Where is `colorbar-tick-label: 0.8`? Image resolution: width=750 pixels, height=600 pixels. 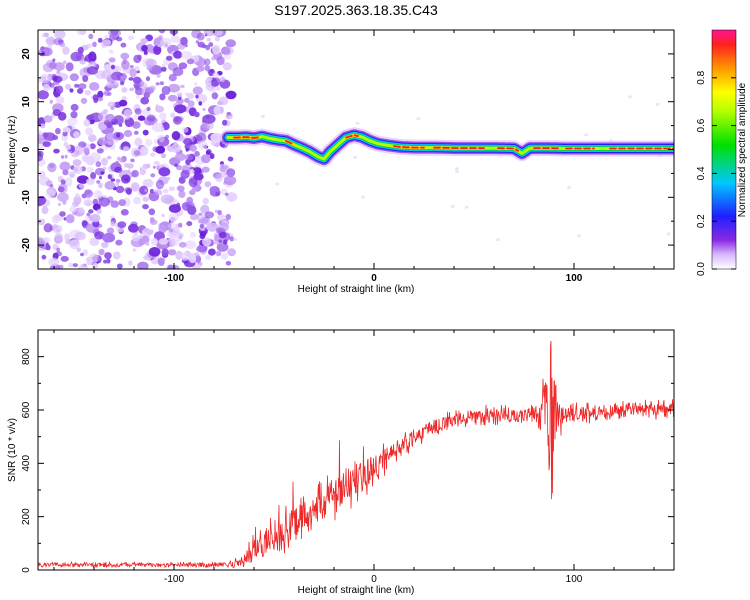
colorbar-tick-label: 0.8 is located at coordinates (701, 77).